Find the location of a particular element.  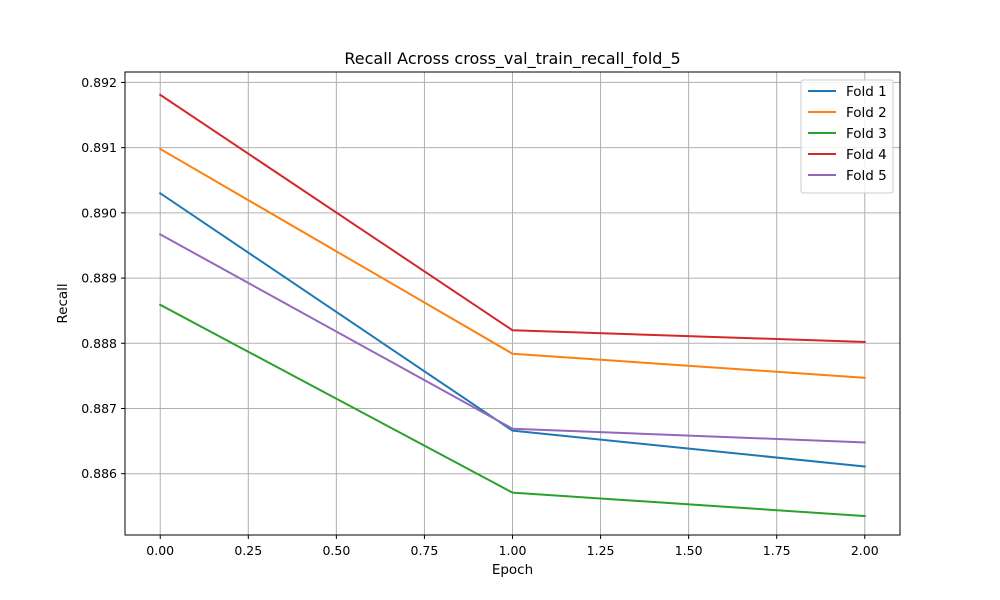

x-tick-label: 1.00 is located at coordinates (513, 550).